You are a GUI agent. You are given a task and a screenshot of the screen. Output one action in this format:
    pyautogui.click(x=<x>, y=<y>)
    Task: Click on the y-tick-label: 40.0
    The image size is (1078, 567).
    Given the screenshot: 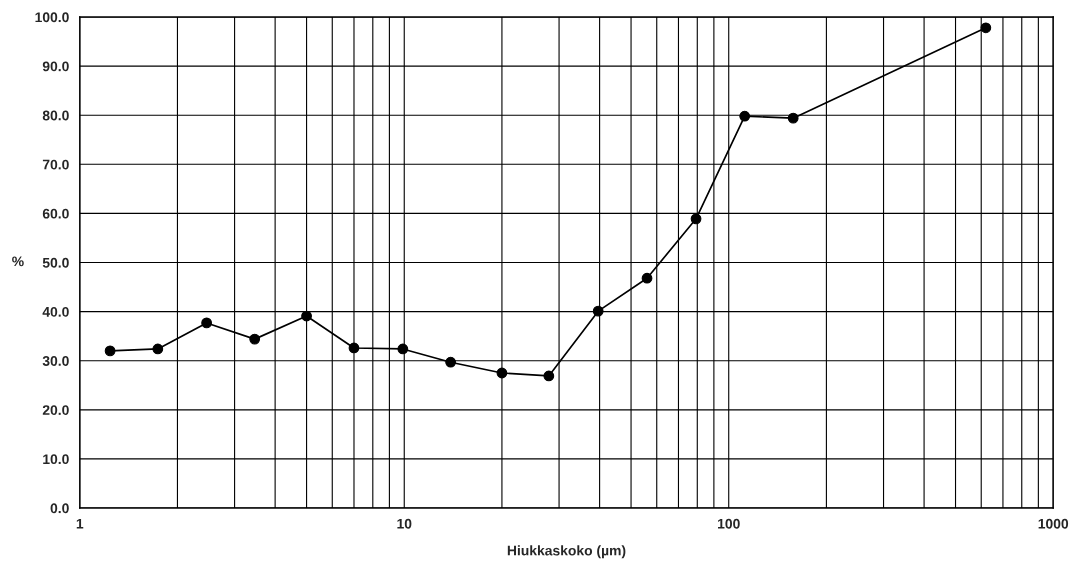 What is the action you would take?
    pyautogui.click(x=55, y=311)
    